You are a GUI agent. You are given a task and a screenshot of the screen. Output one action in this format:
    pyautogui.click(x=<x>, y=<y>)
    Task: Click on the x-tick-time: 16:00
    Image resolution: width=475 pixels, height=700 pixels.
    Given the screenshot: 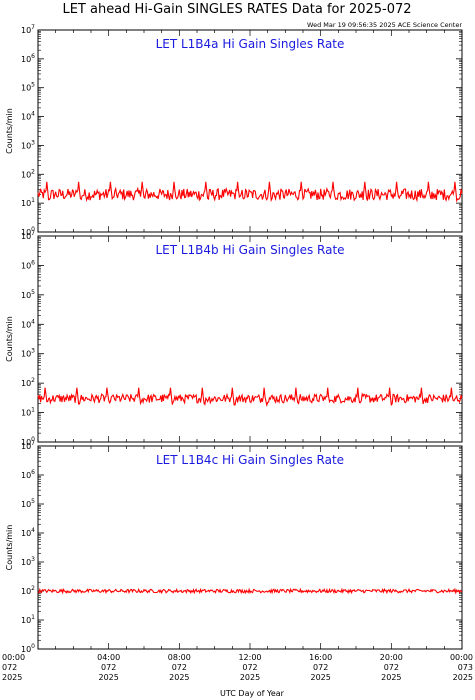 What is the action you would take?
    pyautogui.click(x=320, y=657)
    